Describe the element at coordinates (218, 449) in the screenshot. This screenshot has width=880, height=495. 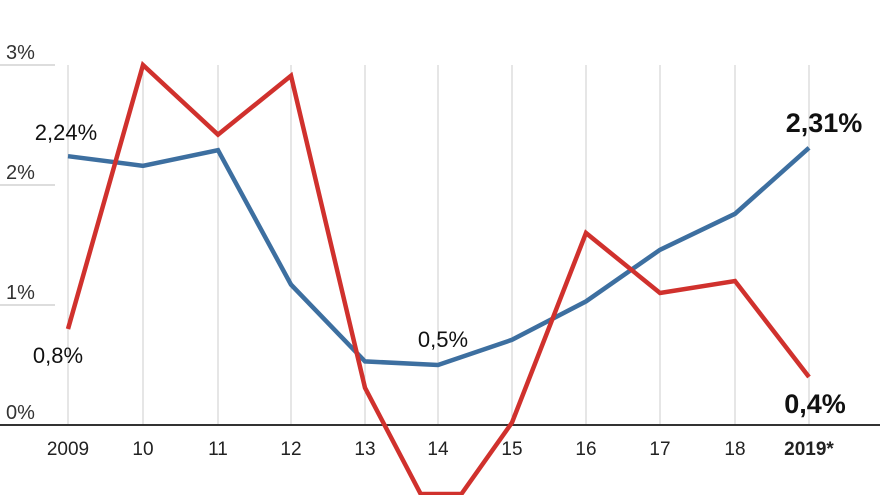
I see `x-tick-label: 11` at that location.